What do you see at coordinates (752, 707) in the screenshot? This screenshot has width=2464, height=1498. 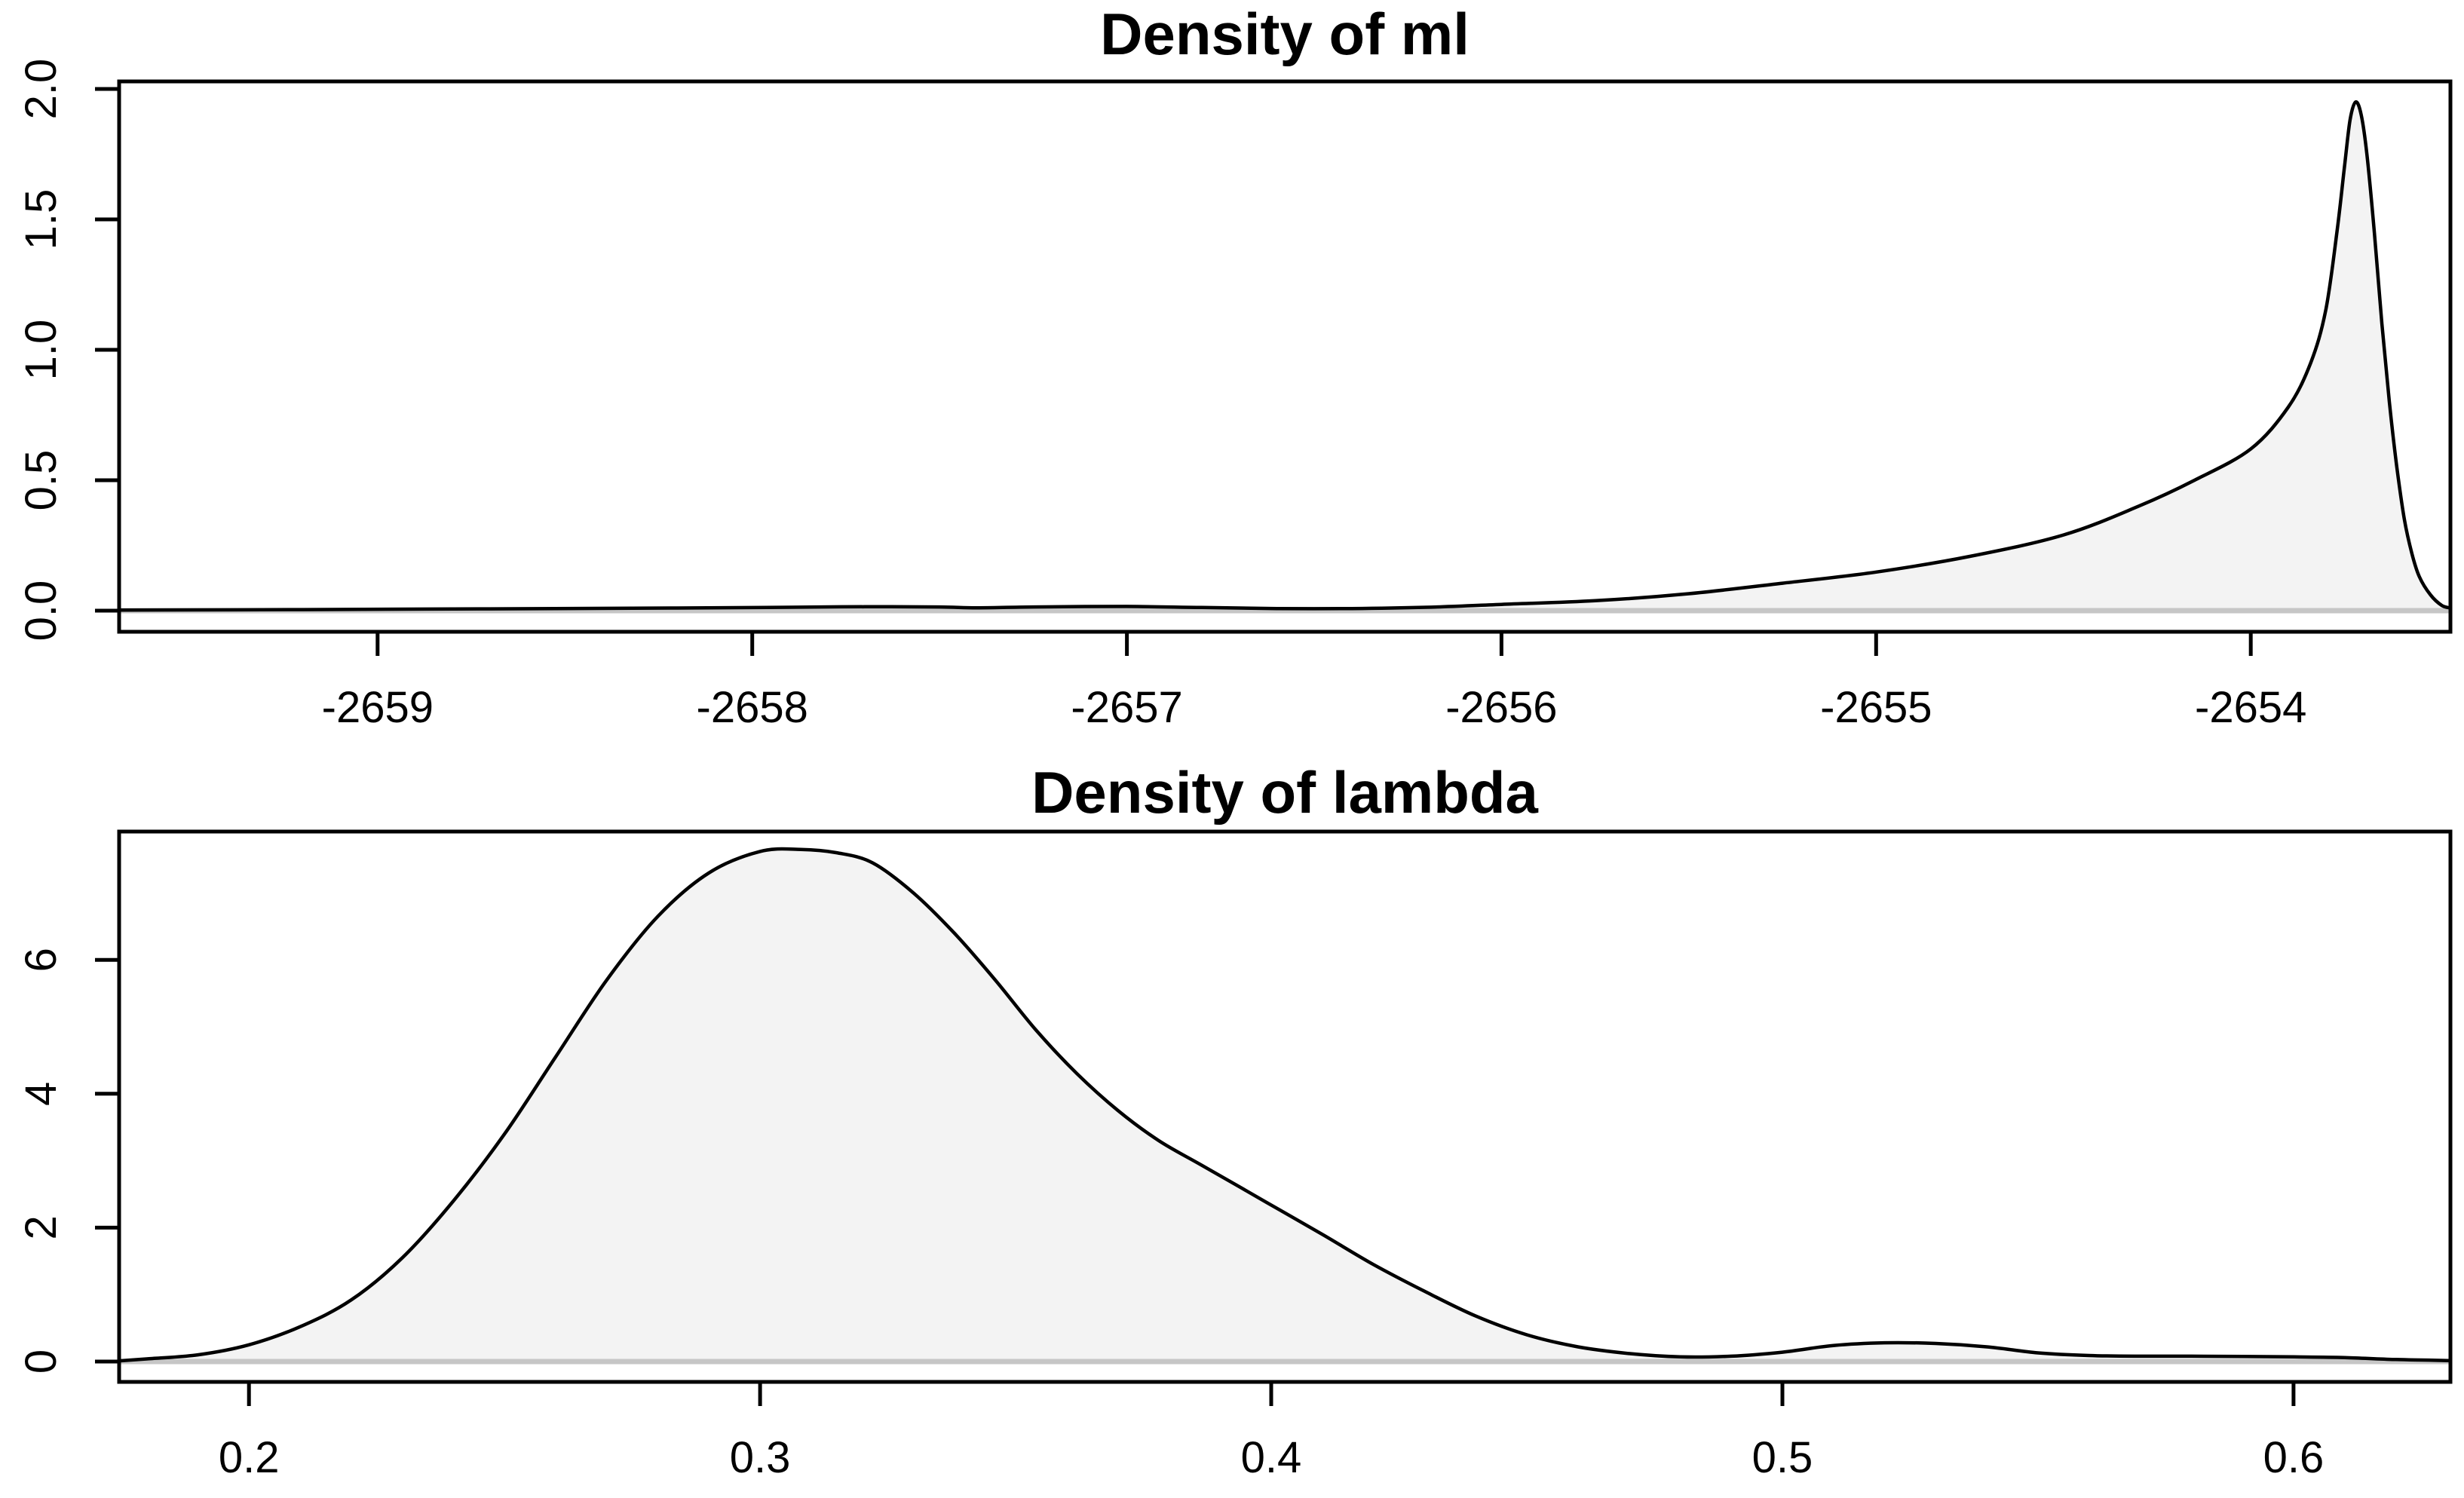 I see `x-tick-label: -2658` at bounding box center [752, 707].